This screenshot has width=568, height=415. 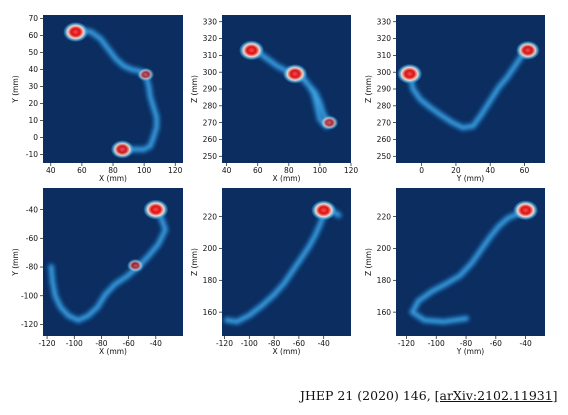 What do you see at coordinates (29, 324) in the screenshot?
I see `y-tick-label: -120` at bounding box center [29, 324].